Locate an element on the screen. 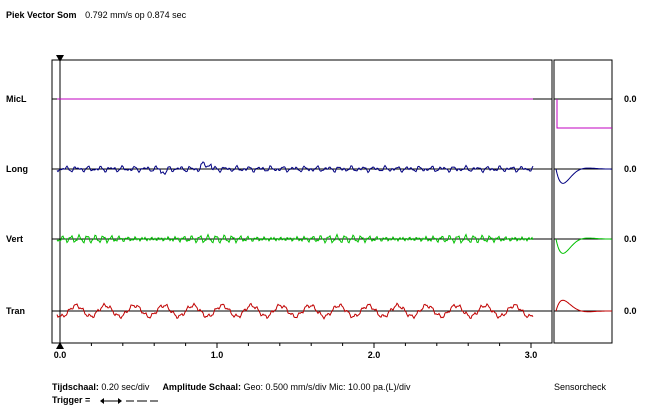  sc-tran-response is located at coordinates (583, 306).